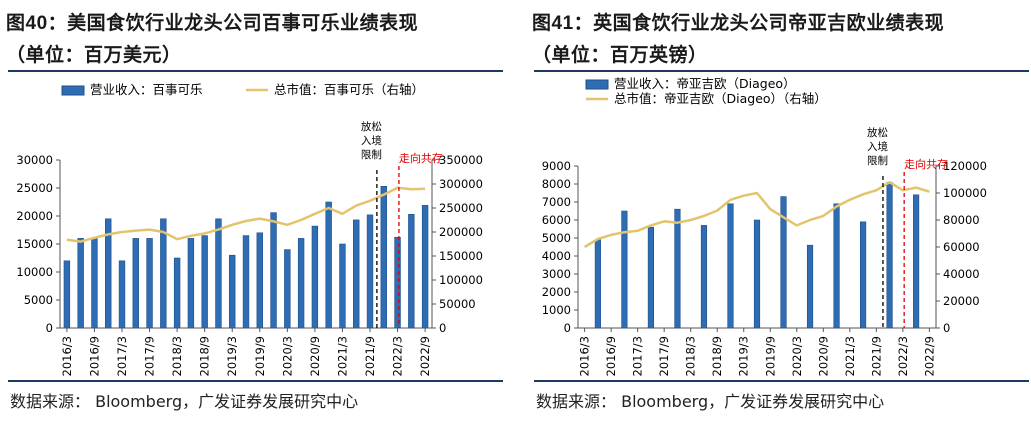  I want to click on x-tick-label: 2018/3, so click(177, 356).